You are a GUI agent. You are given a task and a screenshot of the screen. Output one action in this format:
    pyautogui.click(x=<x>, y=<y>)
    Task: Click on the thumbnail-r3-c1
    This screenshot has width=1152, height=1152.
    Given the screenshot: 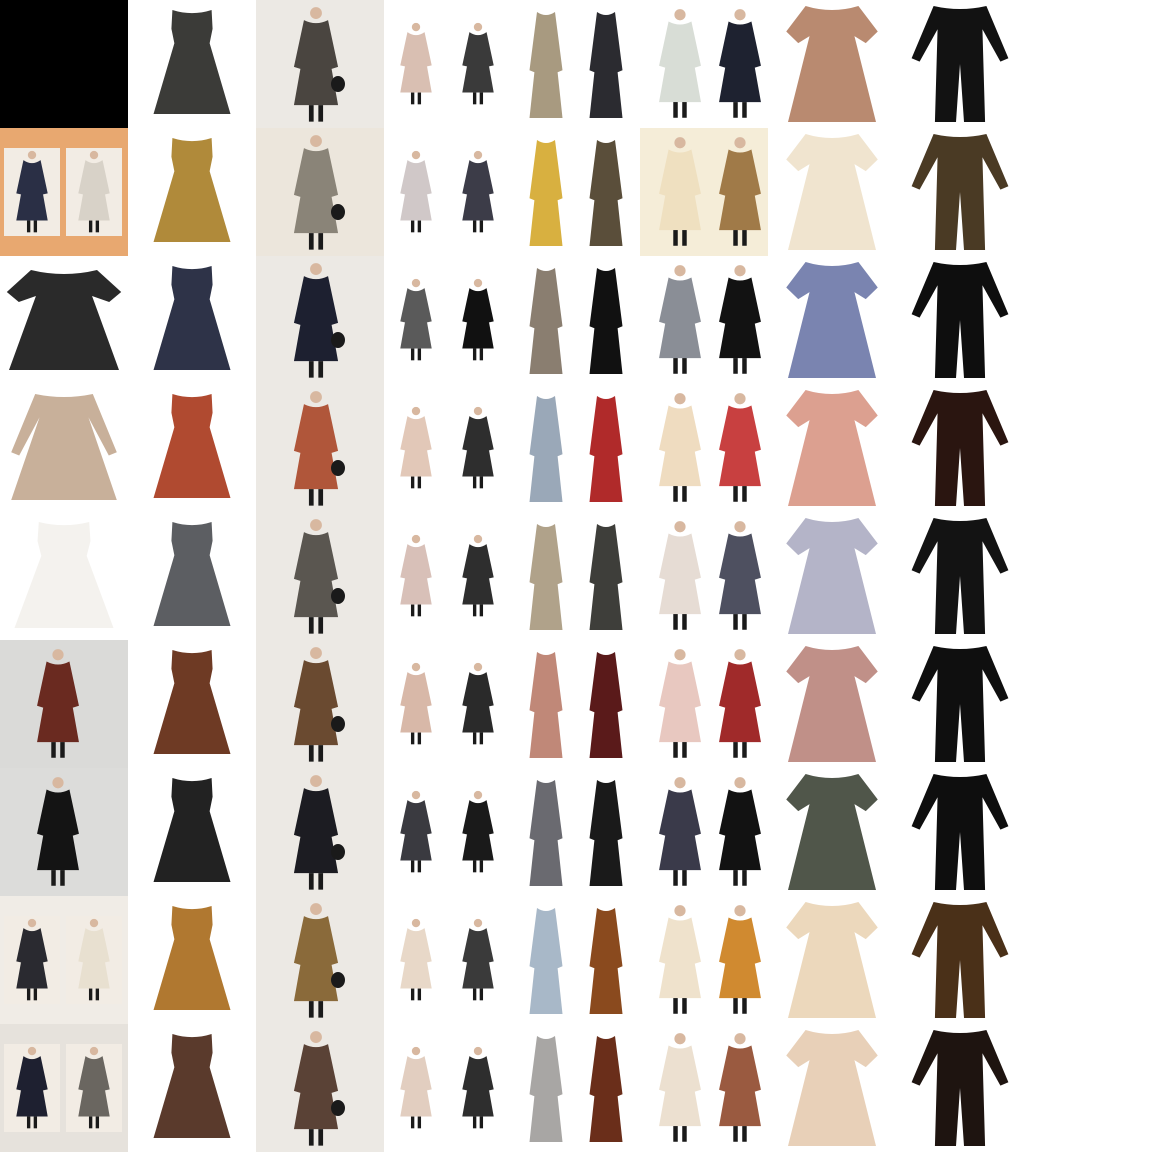 What is the action you would take?
    pyautogui.click(x=64, y=320)
    